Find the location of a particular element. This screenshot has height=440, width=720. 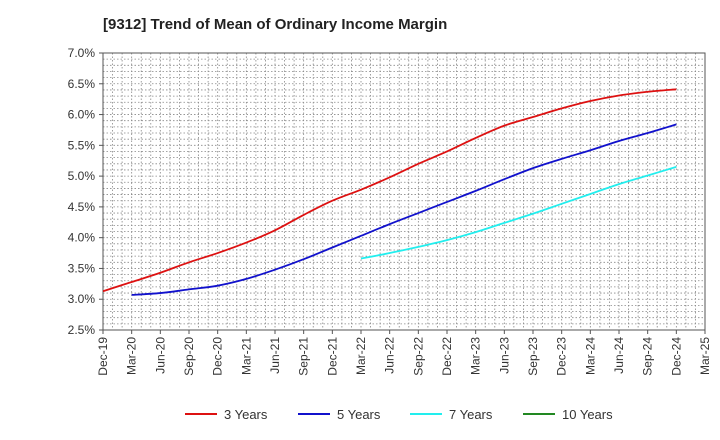

y-tick-label: 6.0% is located at coordinates (82, 115).